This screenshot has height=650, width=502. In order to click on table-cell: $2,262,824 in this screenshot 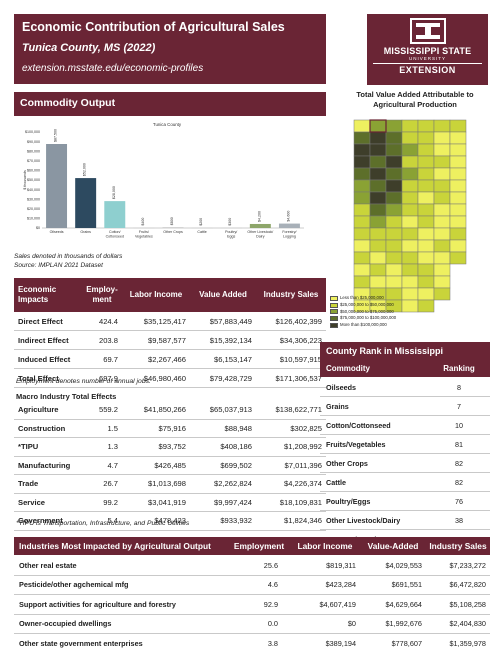, I will do `click(232, 484)`.